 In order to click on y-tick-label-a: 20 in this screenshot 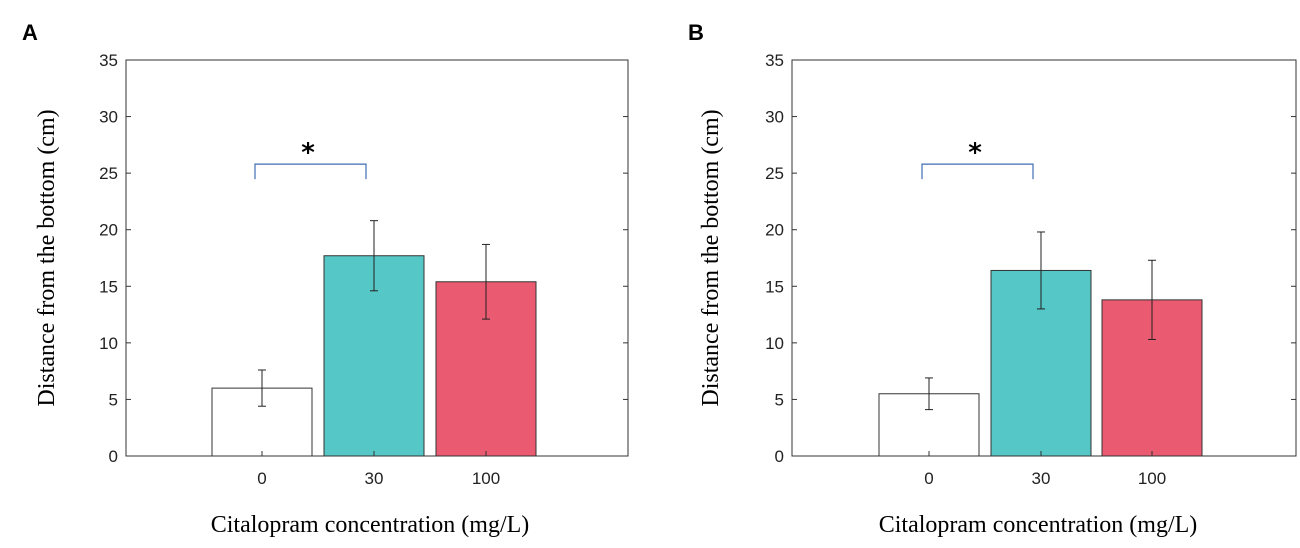, I will do `click(108, 230)`.